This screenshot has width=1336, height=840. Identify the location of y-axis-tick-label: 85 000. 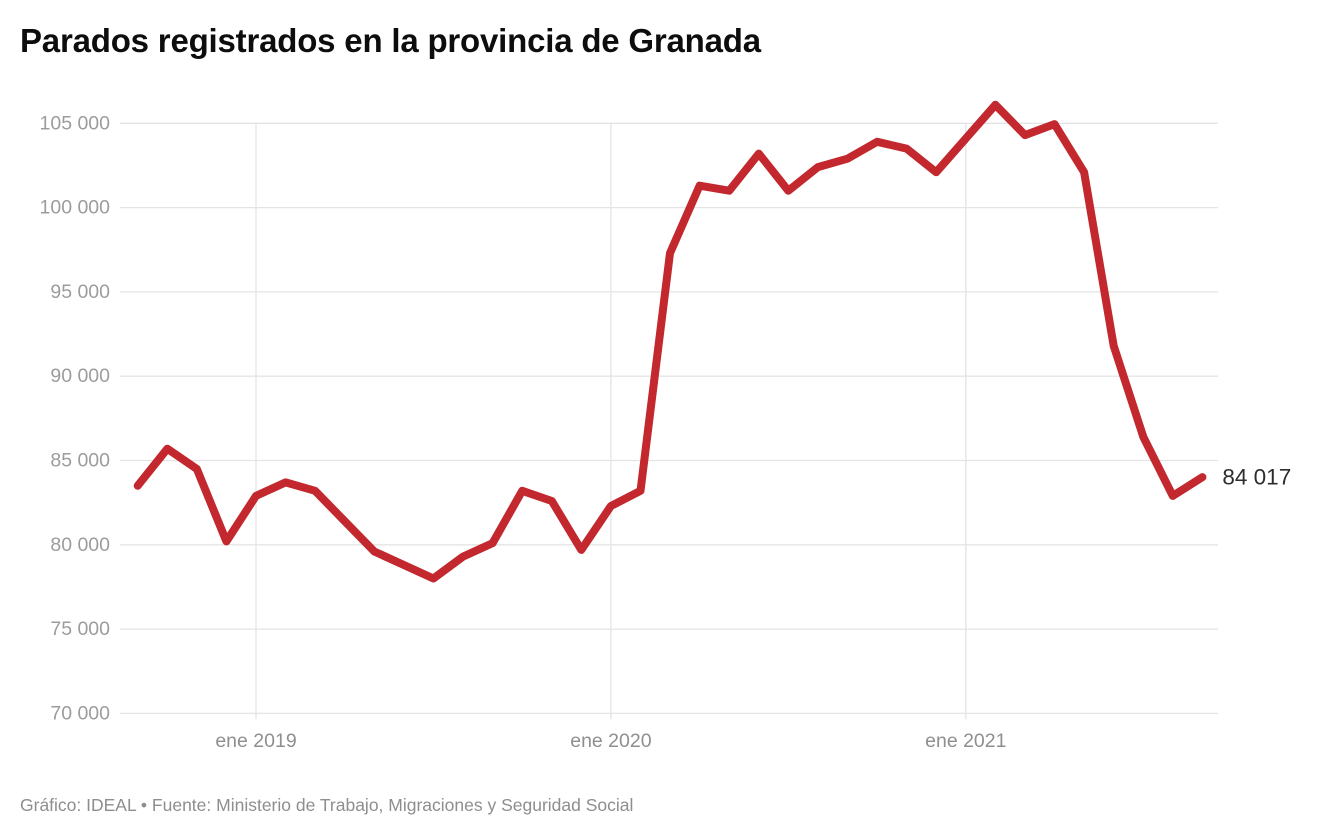
(80, 461).